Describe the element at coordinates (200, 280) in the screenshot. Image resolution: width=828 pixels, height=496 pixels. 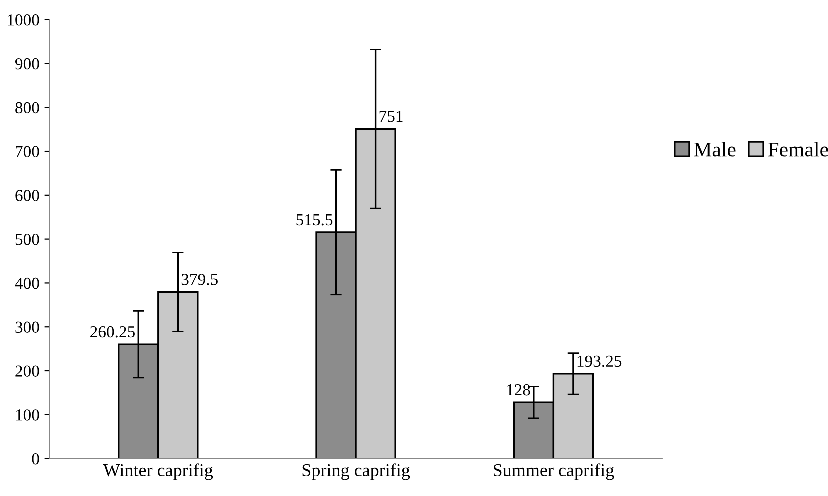
I see `data-label: 379.5` at that location.